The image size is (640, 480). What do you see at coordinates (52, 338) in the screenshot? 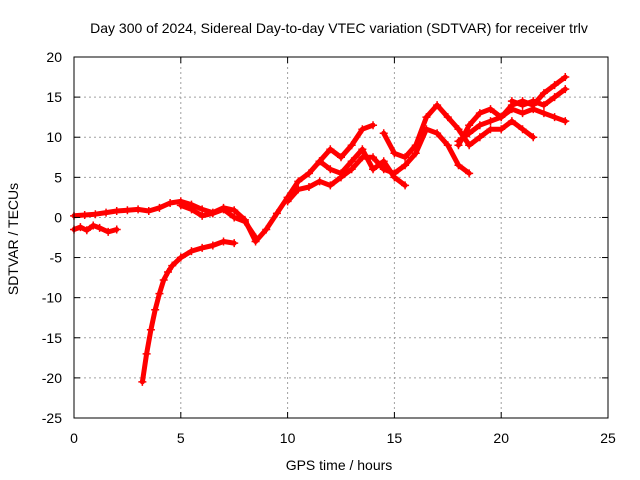
I see `y-tick-label: -15` at bounding box center [52, 338].